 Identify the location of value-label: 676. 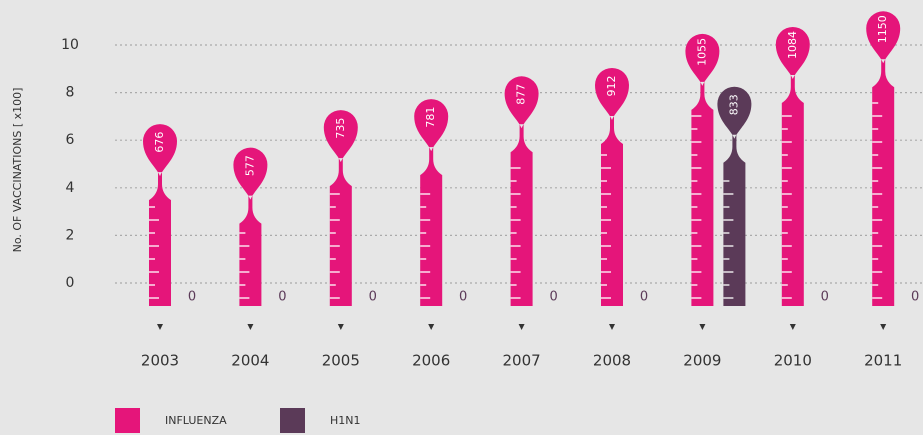
(159, 142).